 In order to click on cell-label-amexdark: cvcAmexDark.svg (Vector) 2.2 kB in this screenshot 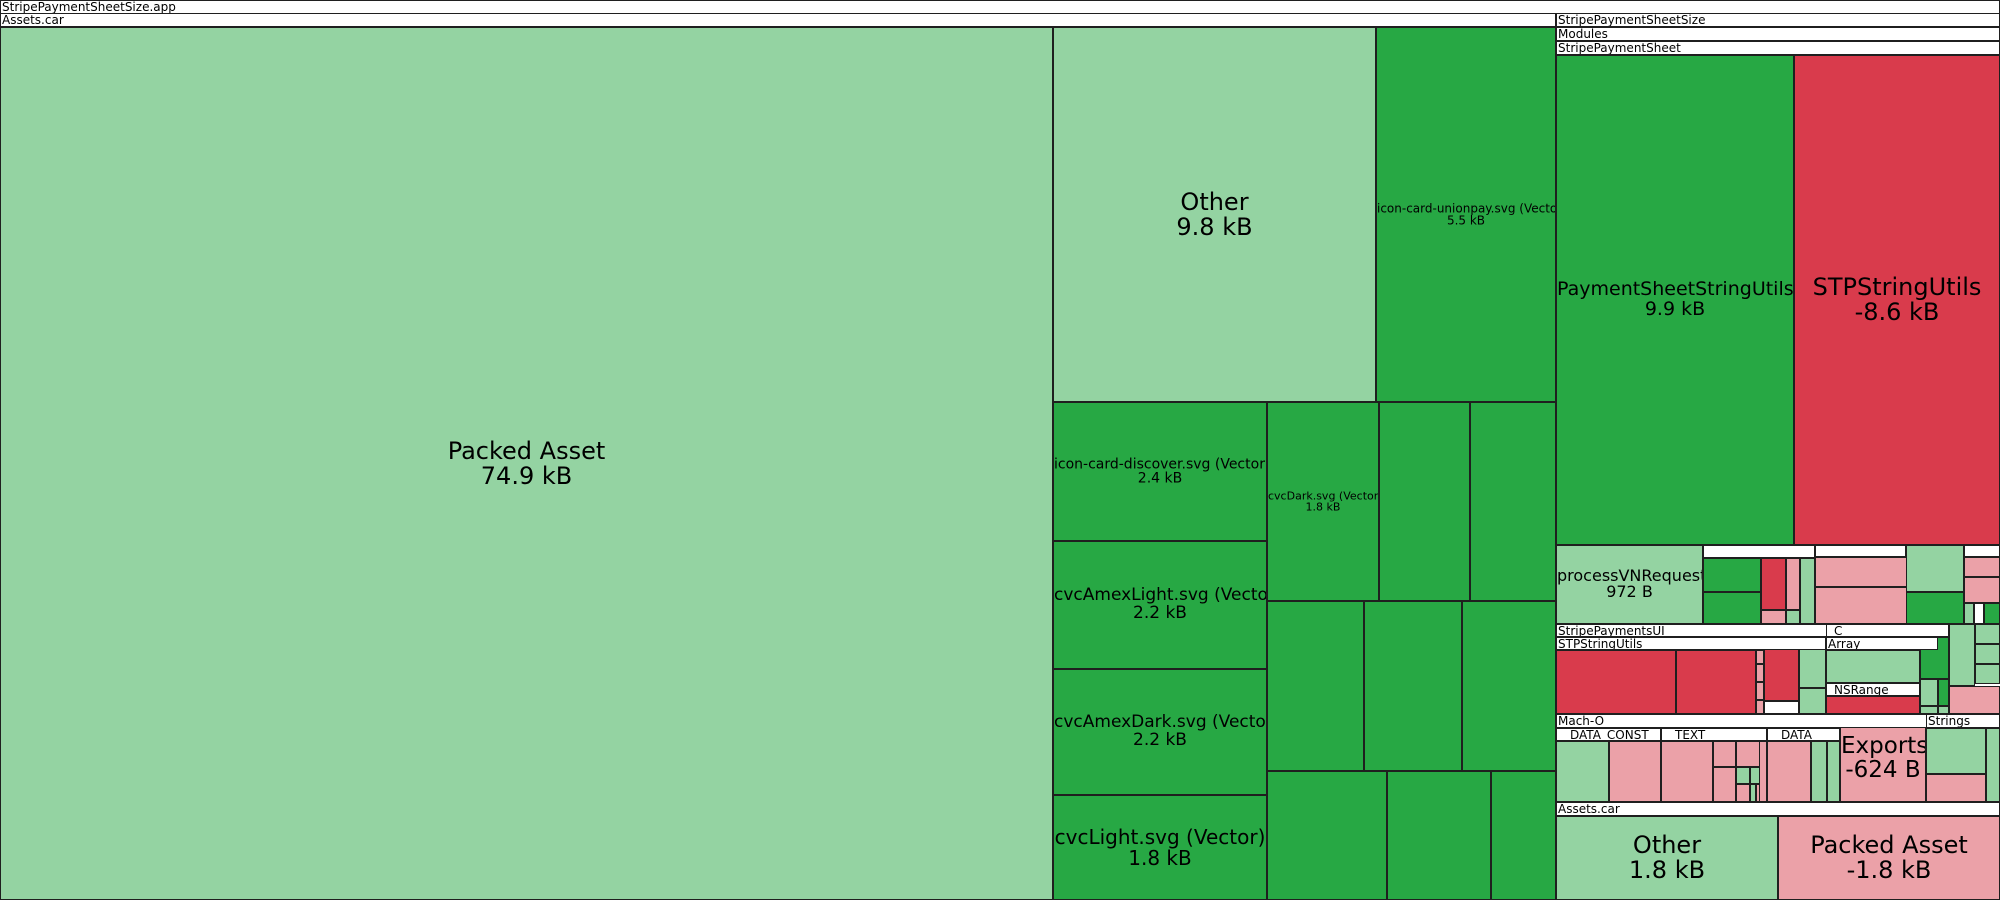, I will do `click(1160, 731)`.